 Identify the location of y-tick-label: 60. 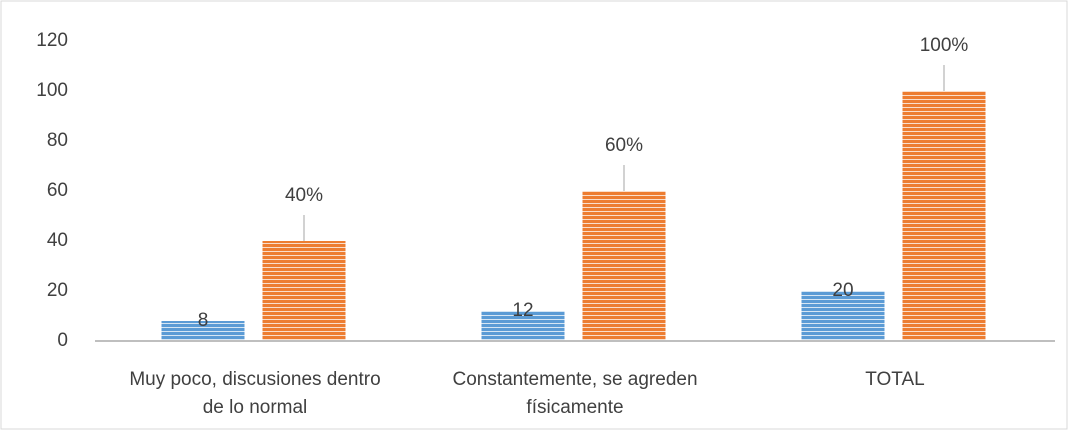
(57, 190).